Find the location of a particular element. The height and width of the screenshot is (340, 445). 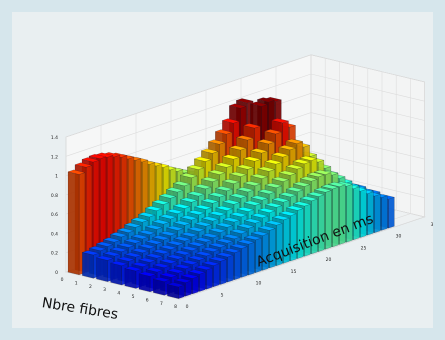

z-tick-label: 1 is located at coordinates (56, 177).